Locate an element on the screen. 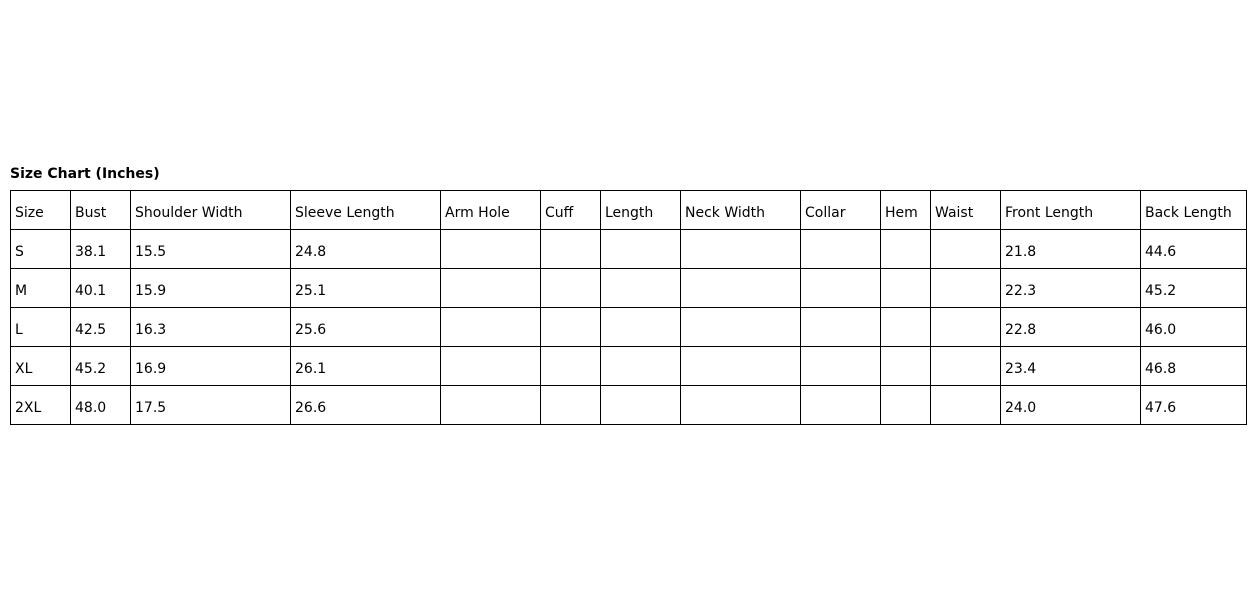 The image size is (1260, 600). cell-size: XL is located at coordinates (40, 366).